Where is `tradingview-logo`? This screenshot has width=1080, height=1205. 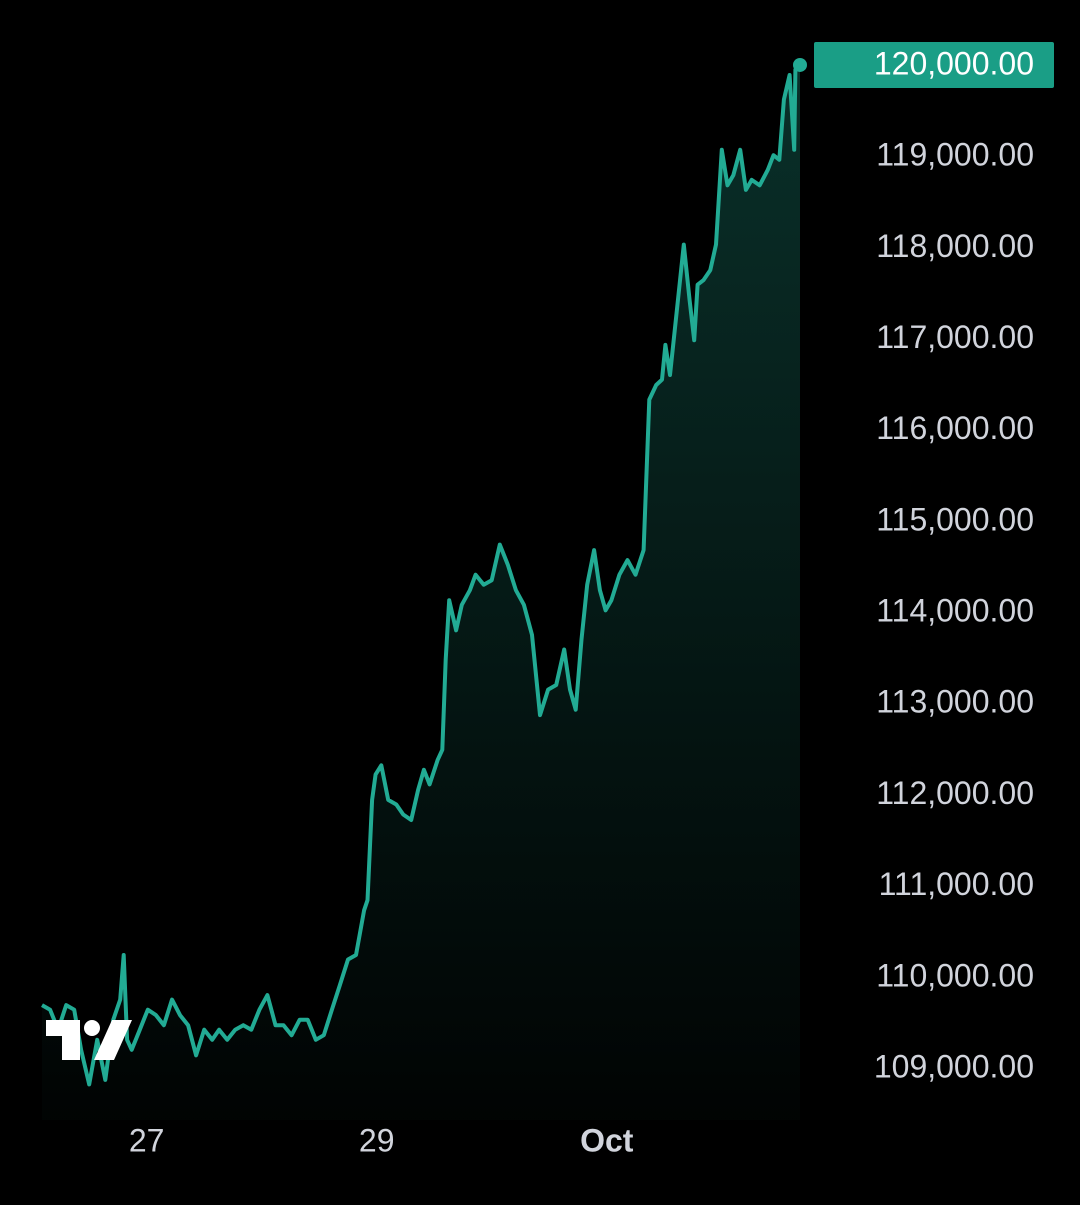
tradingview-logo is located at coordinates (89, 1040).